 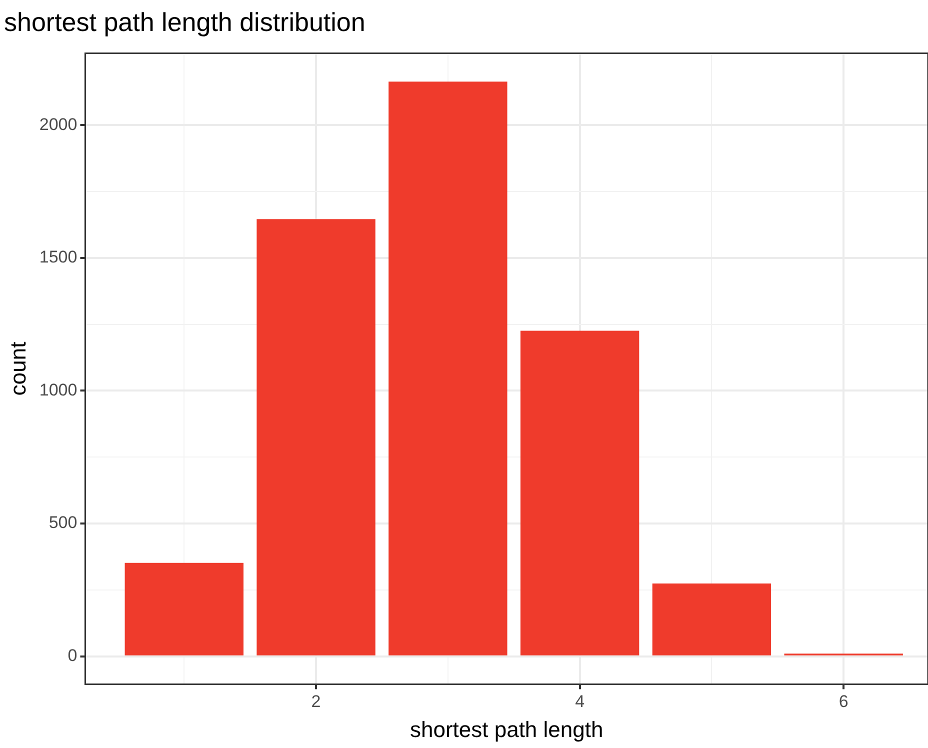 What do you see at coordinates (63, 522) in the screenshot?
I see `y-tick-label: 500` at bounding box center [63, 522].